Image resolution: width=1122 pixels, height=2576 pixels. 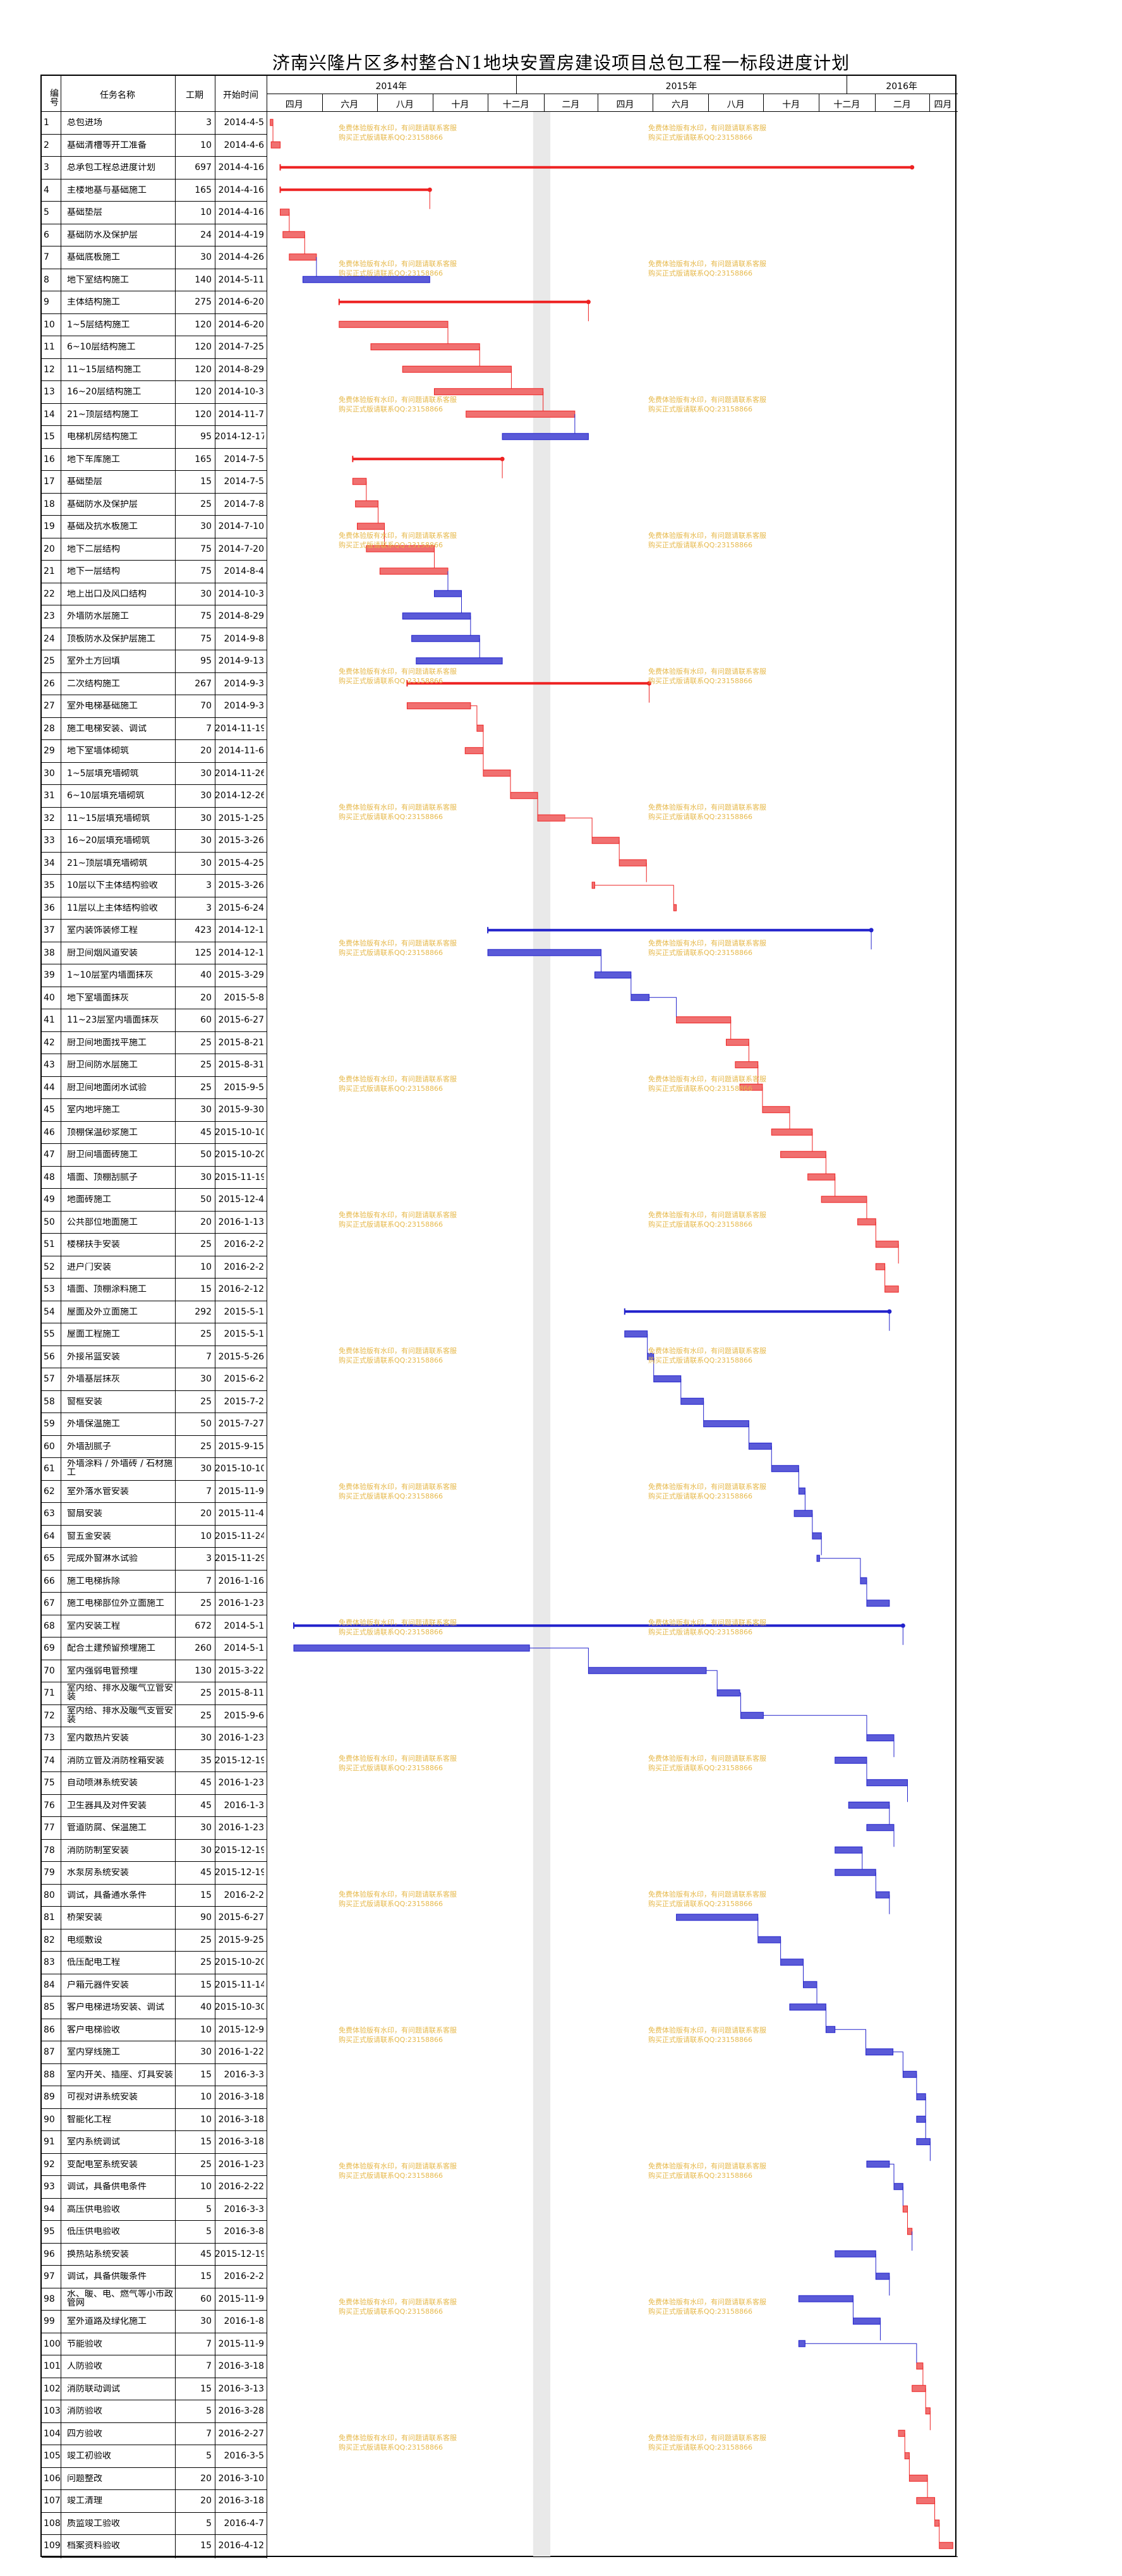 I want to click on task-start: 2016-1-3, so click(x=244, y=1805).